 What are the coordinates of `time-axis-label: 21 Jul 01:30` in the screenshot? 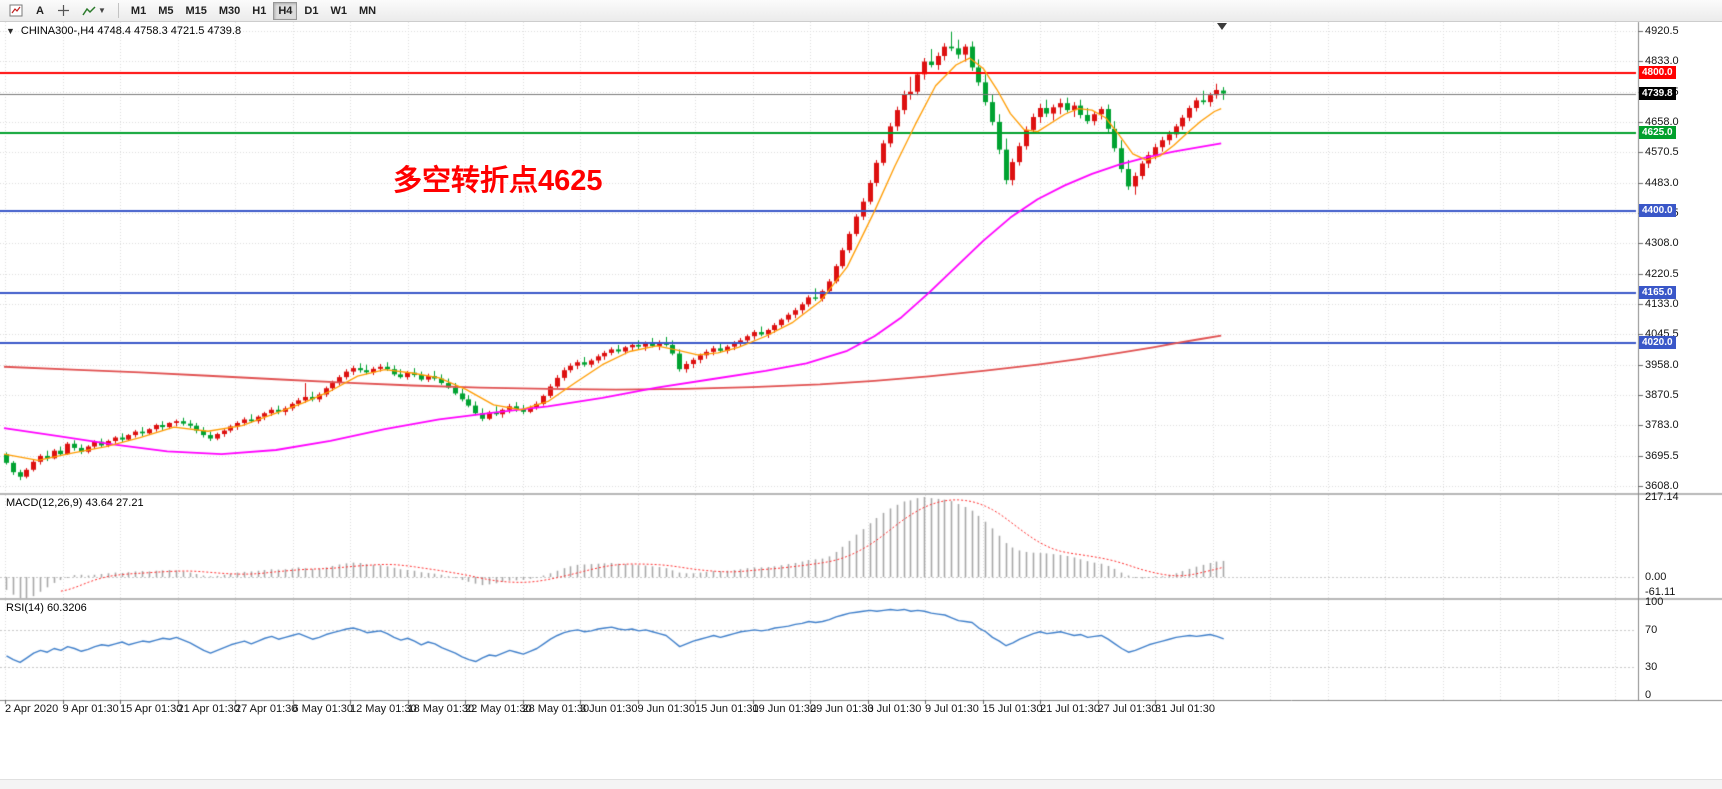 It's located at (1070, 709).